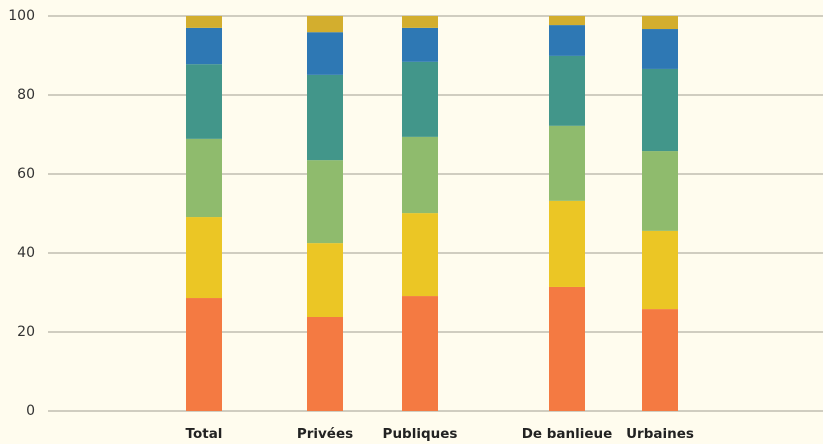 This screenshot has height=444, width=823. I want to click on y-tick-label: 40, so click(26, 253).